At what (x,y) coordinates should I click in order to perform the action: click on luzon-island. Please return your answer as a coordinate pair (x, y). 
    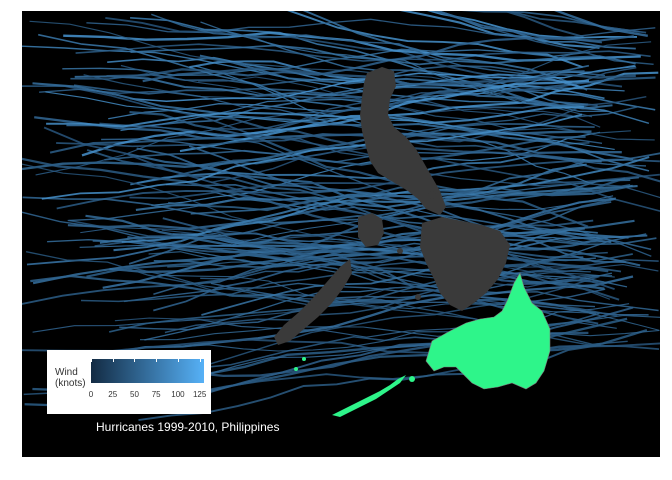
    Looking at the image, I should click on (403, 141).